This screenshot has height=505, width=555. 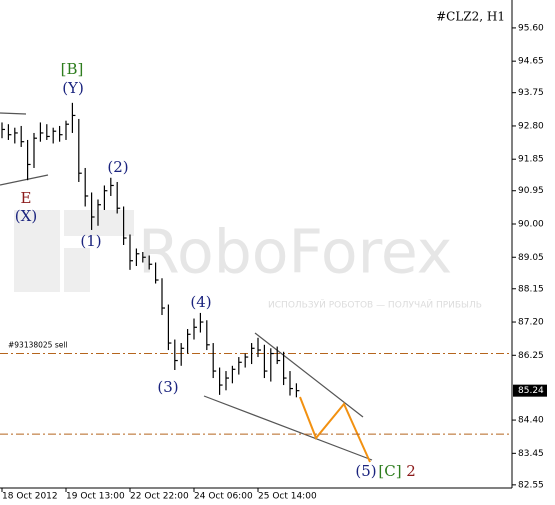 What do you see at coordinates (531, 485) in the screenshot?
I see `y-tick-label: 82.55` at bounding box center [531, 485].